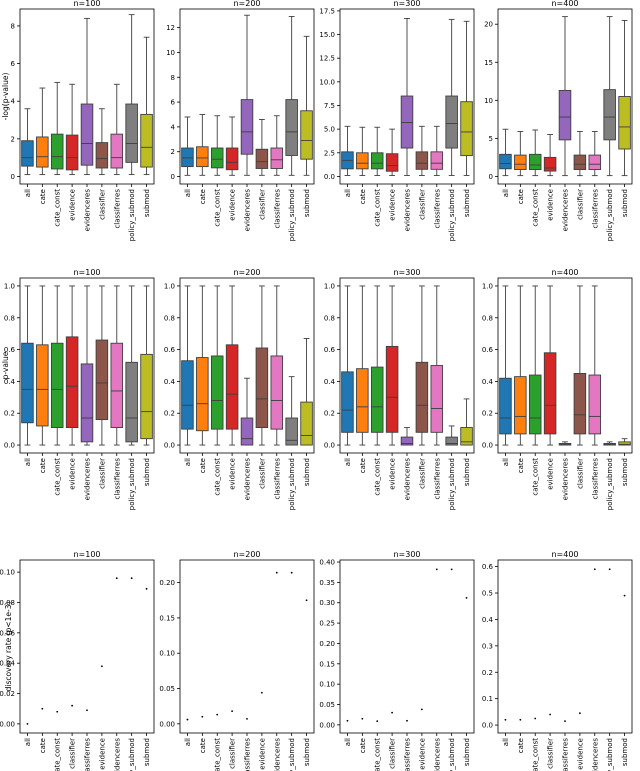  Describe the element at coordinates (167, 618) in the screenshot. I see `y-tick-label: 0.15` at that location.